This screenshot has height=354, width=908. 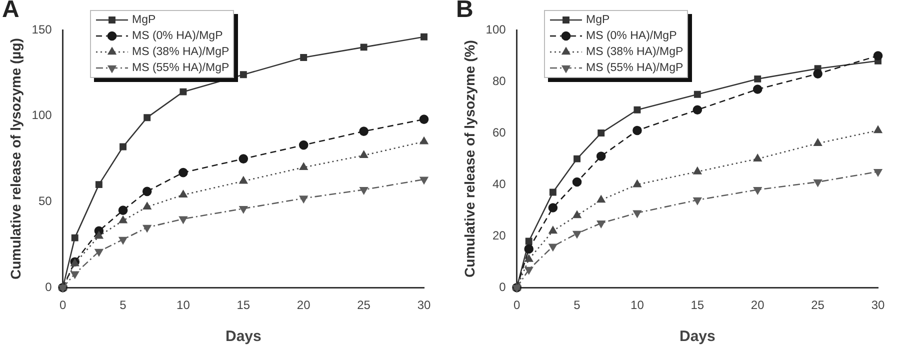 I want to click on text: B, so click(x=465, y=12).